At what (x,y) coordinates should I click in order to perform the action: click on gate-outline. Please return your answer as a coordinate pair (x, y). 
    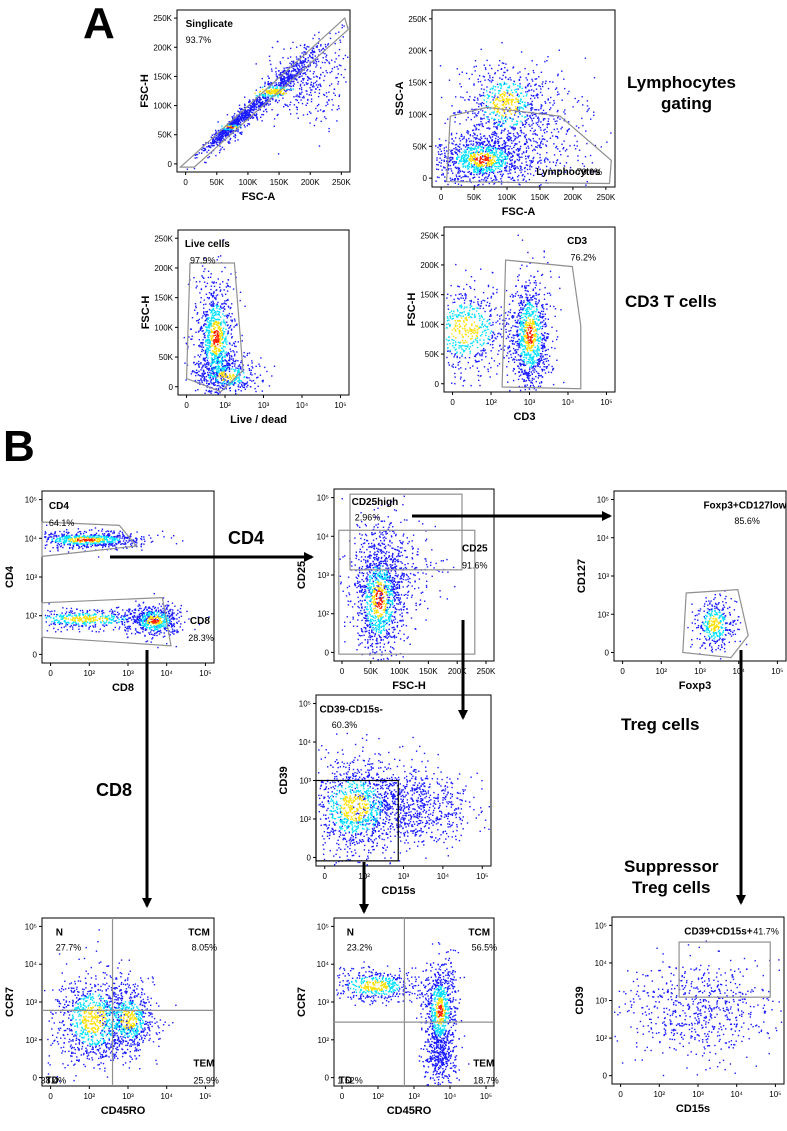
    Looking at the image, I should click on (263, 92).